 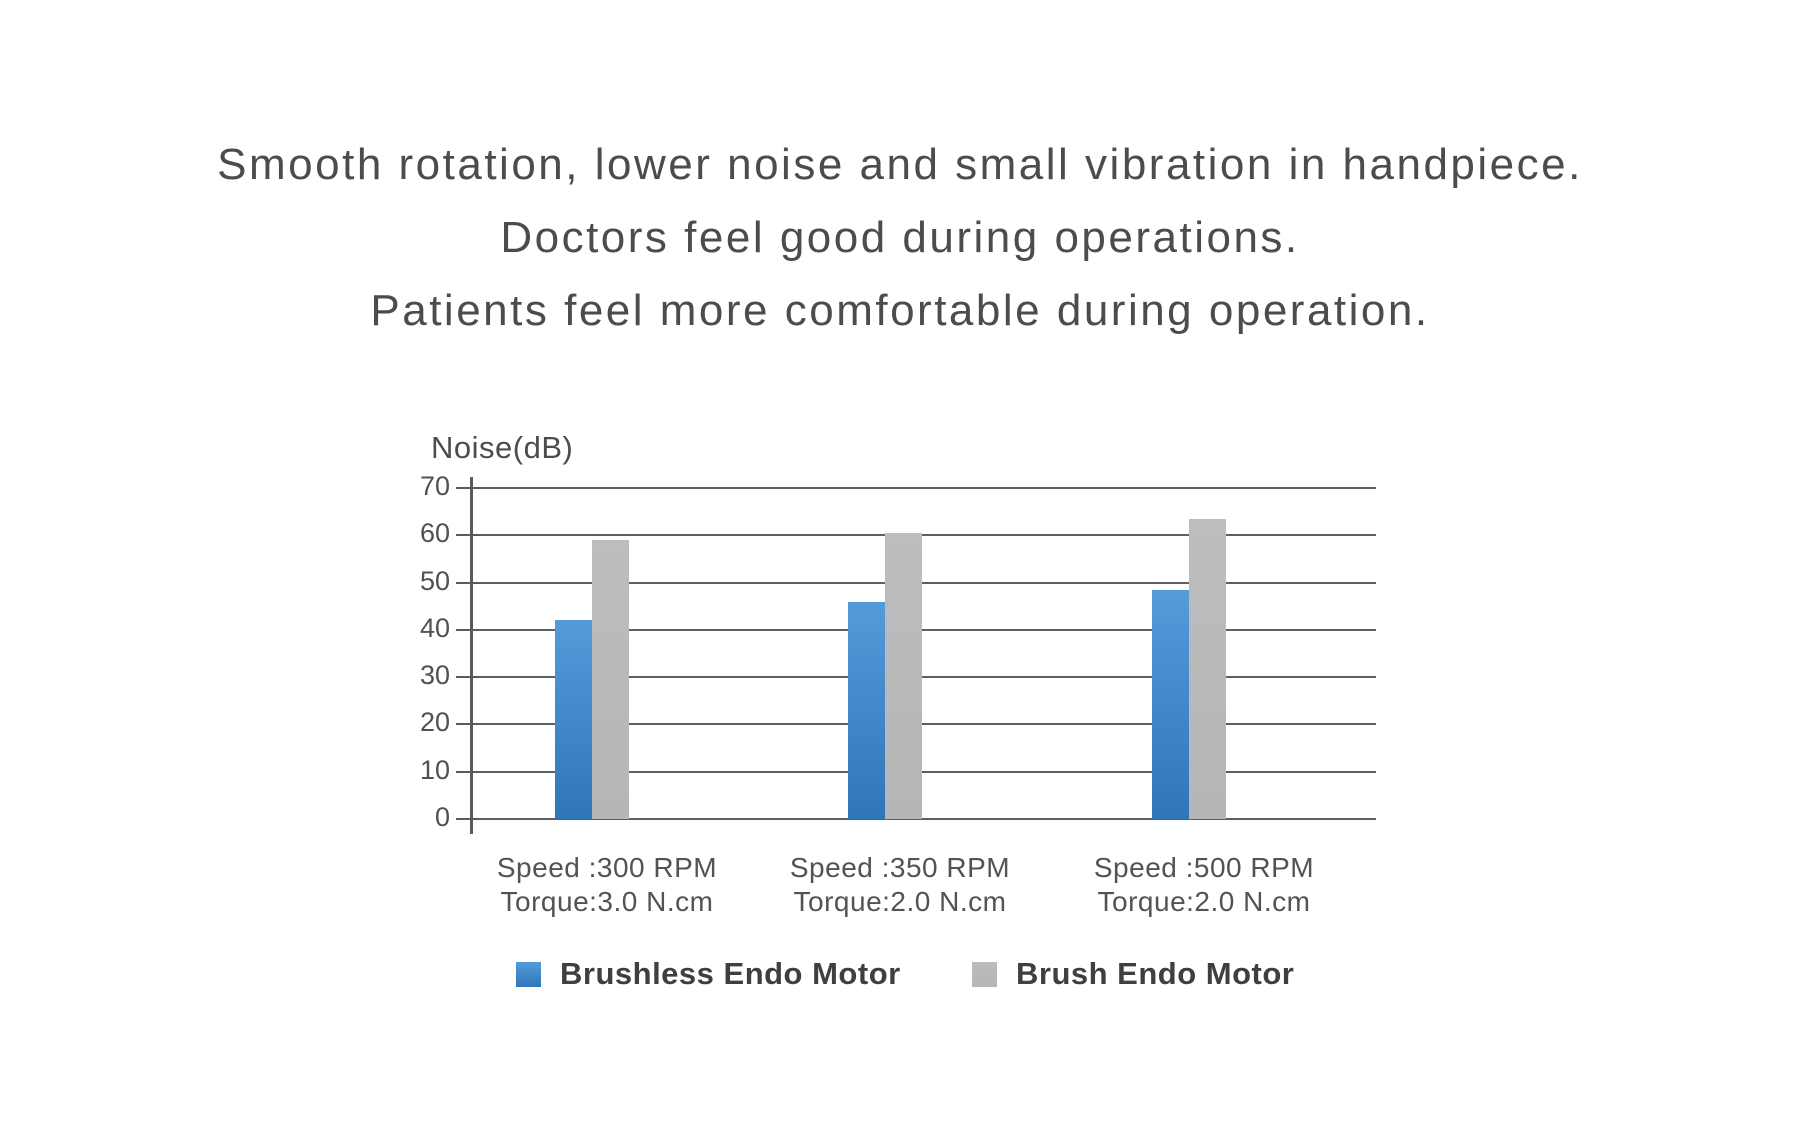 I want to click on y-tick-label-50: 50, so click(x=434, y=580).